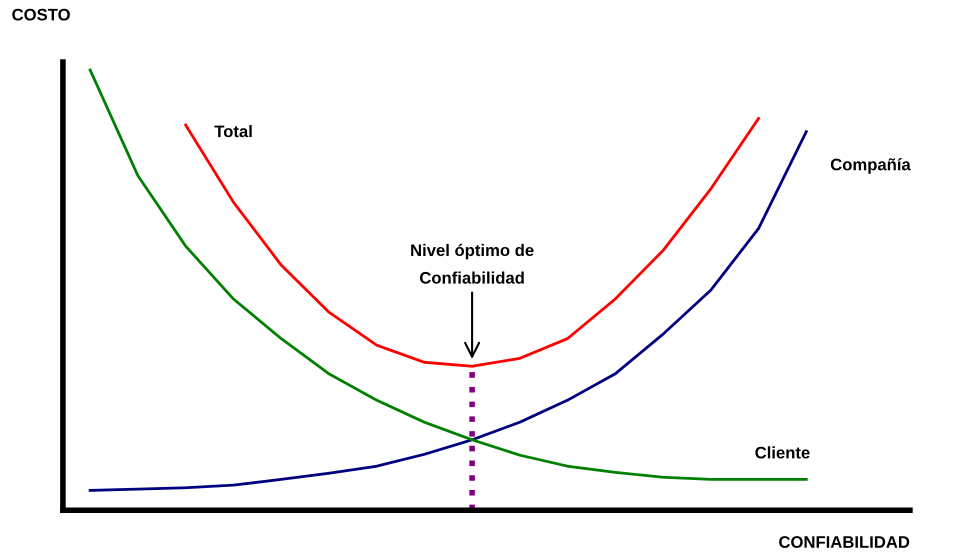 This screenshot has height=554, width=968. I want to click on series-label: Cliente, so click(782, 452).